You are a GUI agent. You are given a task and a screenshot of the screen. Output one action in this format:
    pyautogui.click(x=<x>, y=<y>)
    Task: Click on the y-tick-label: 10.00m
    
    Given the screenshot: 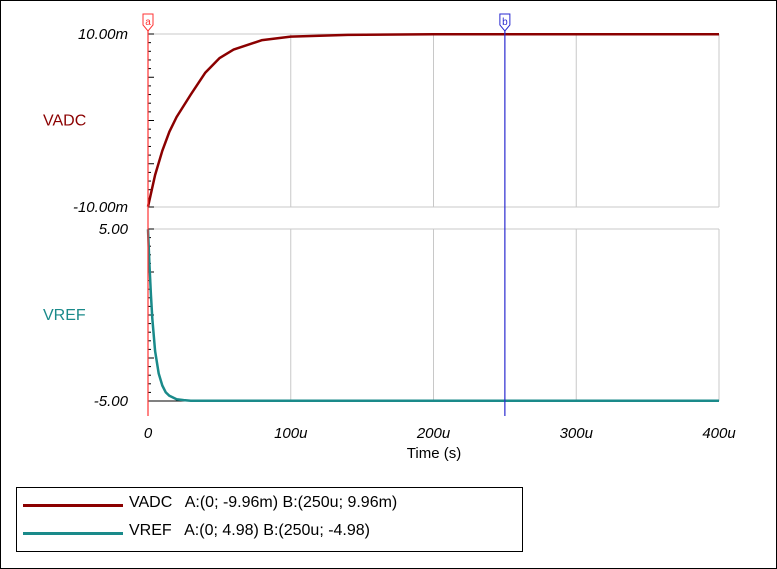 What is the action you would take?
    pyautogui.click(x=103, y=34)
    